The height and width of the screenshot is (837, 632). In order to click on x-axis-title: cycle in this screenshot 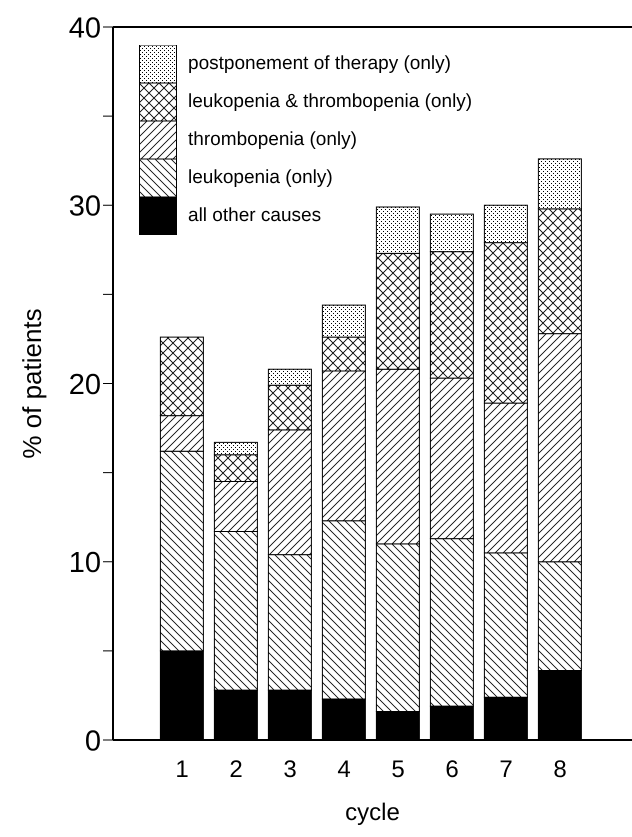, I will do `click(372, 812)`.